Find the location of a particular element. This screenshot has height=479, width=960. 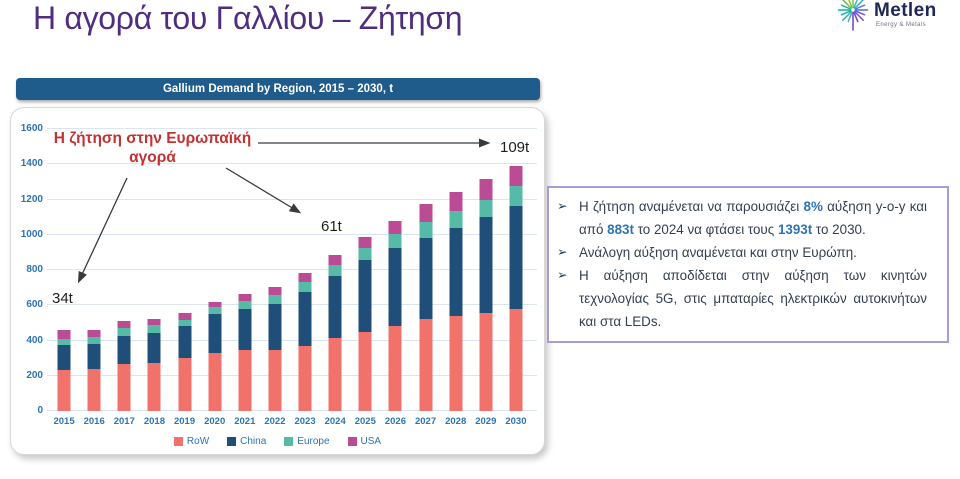

bar-2026 is located at coordinates (395, 270).